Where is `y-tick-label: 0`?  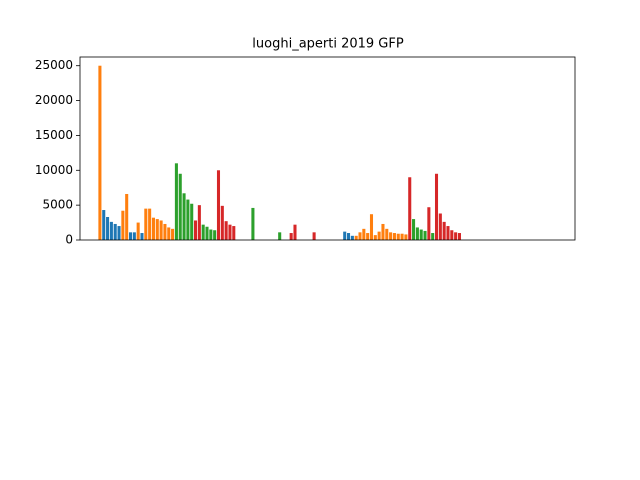
y-tick-label: 0 is located at coordinates (69, 240).